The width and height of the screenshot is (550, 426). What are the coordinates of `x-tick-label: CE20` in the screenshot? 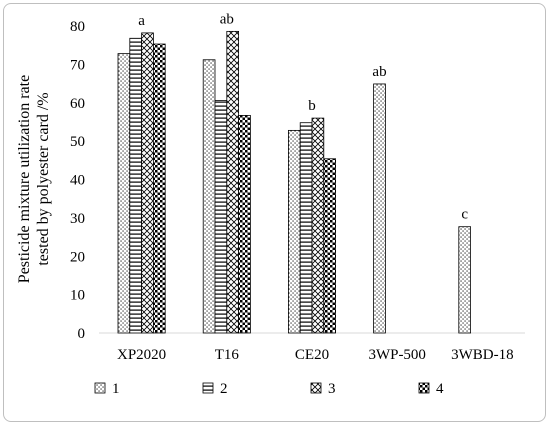 It's located at (312, 355).